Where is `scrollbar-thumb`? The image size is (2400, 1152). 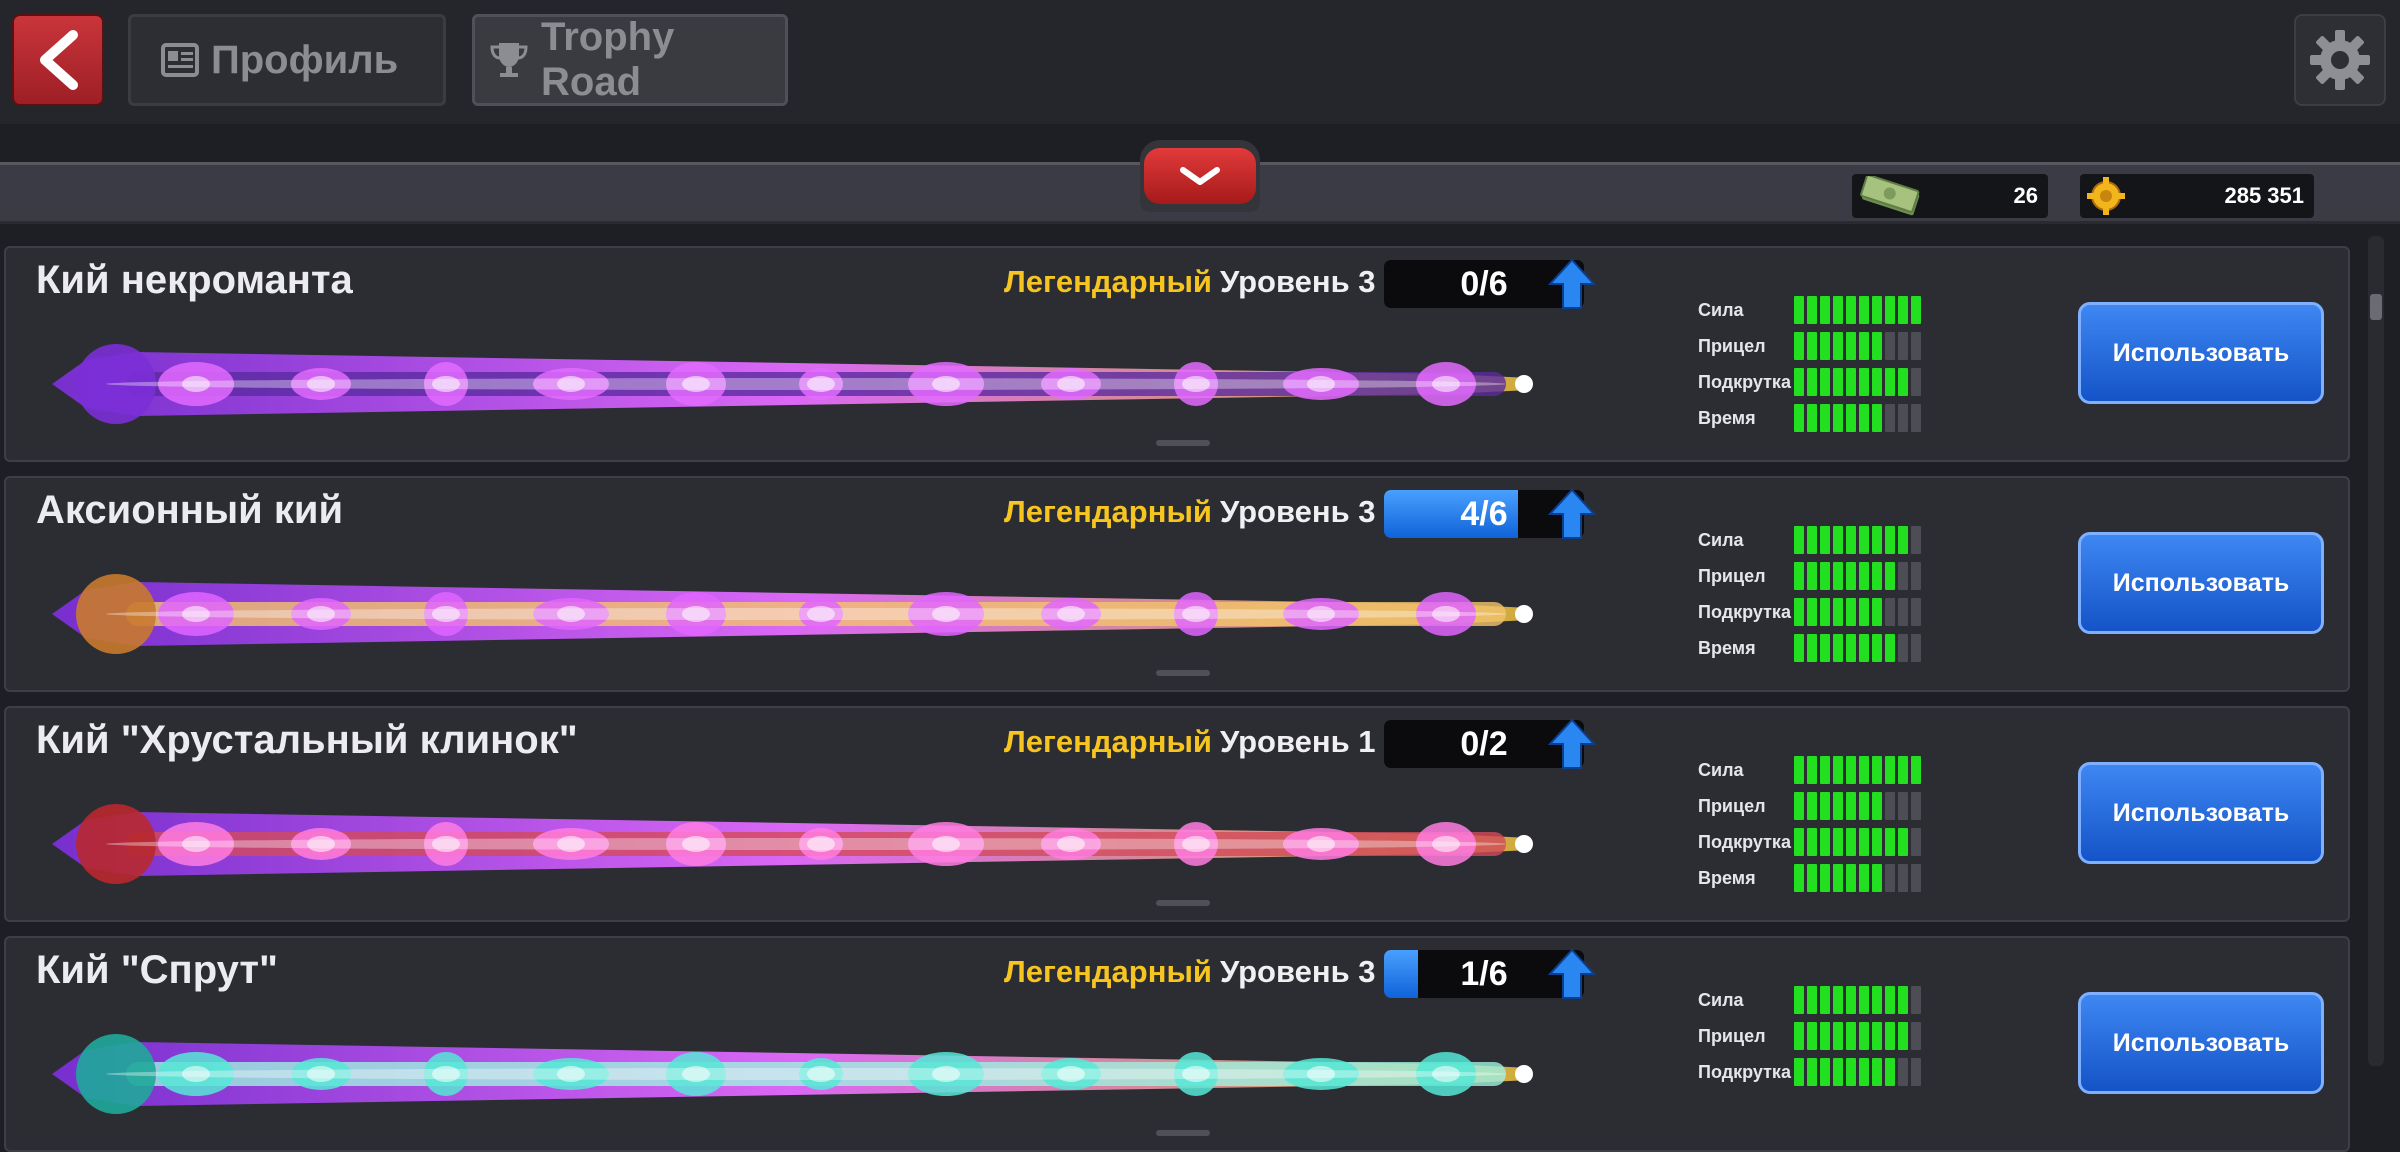 scrollbar-thumb is located at coordinates (2376, 307).